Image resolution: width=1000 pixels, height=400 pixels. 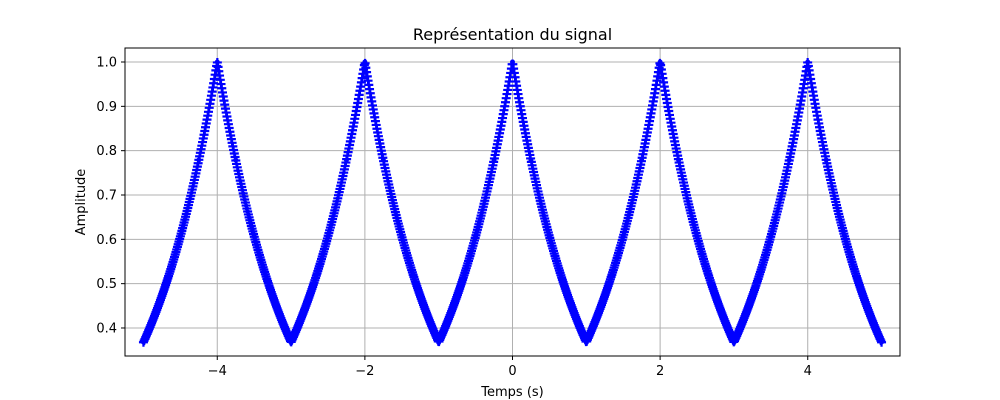 What do you see at coordinates (106, 328) in the screenshot?
I see `y-tick-label: 0.4` at bounding box center [106, 328].